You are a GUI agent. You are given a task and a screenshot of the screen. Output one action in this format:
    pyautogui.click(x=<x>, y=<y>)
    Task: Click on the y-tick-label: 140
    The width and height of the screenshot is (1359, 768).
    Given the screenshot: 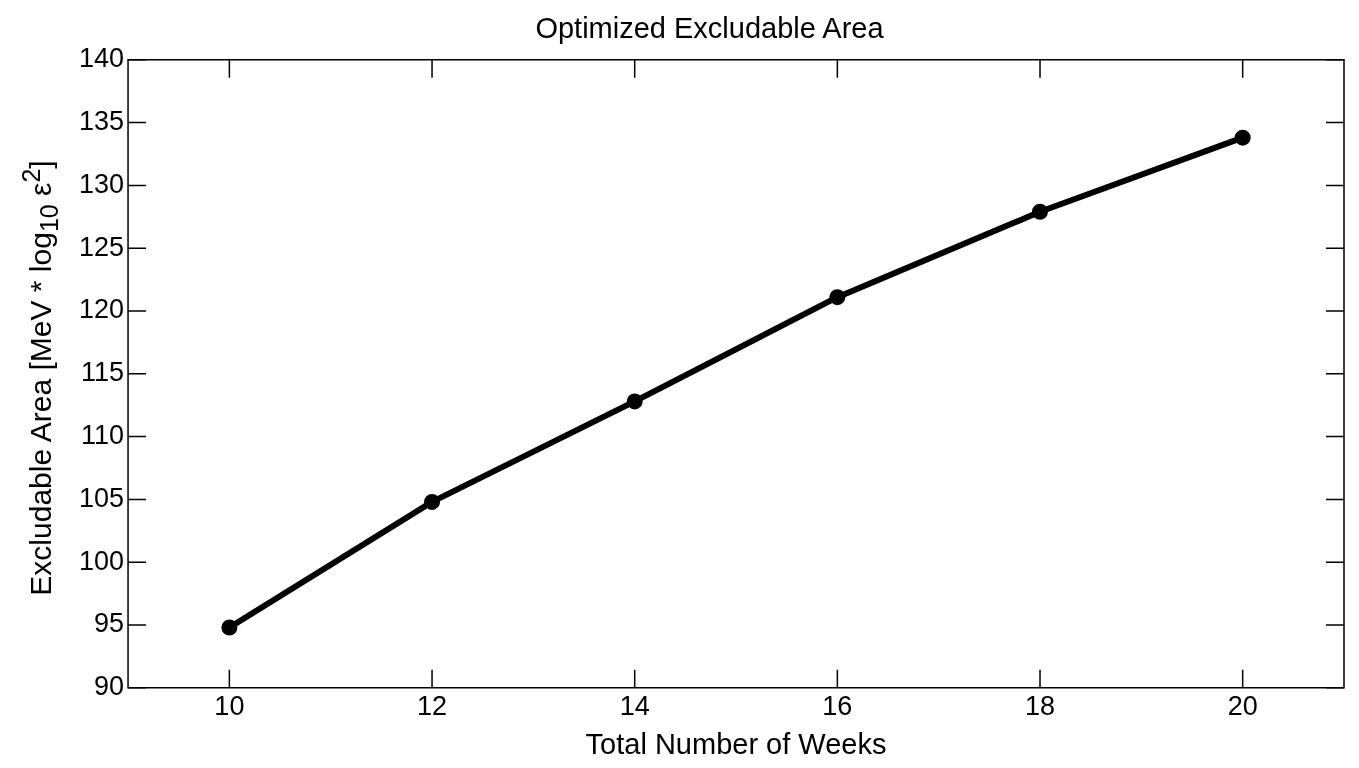 What is the action you would take?
    pyautogui.click(x=101, y=58)
    